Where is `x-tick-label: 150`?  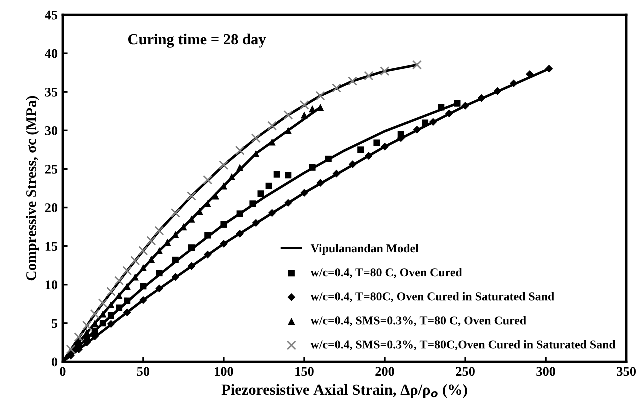 x-tick-label: 150 is located at coordinates (305, 371).